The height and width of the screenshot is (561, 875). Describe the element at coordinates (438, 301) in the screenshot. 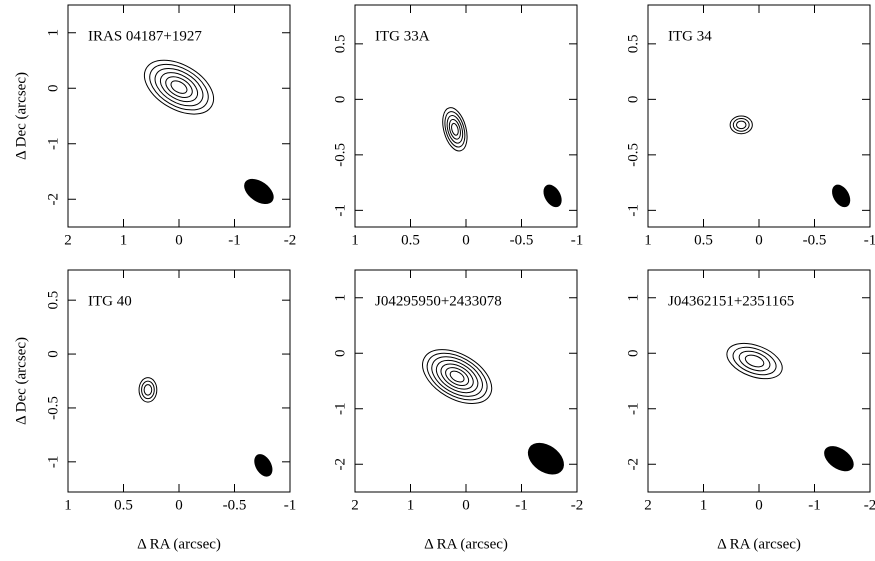

I see `panel-title: J04295950+2433078` at that location.